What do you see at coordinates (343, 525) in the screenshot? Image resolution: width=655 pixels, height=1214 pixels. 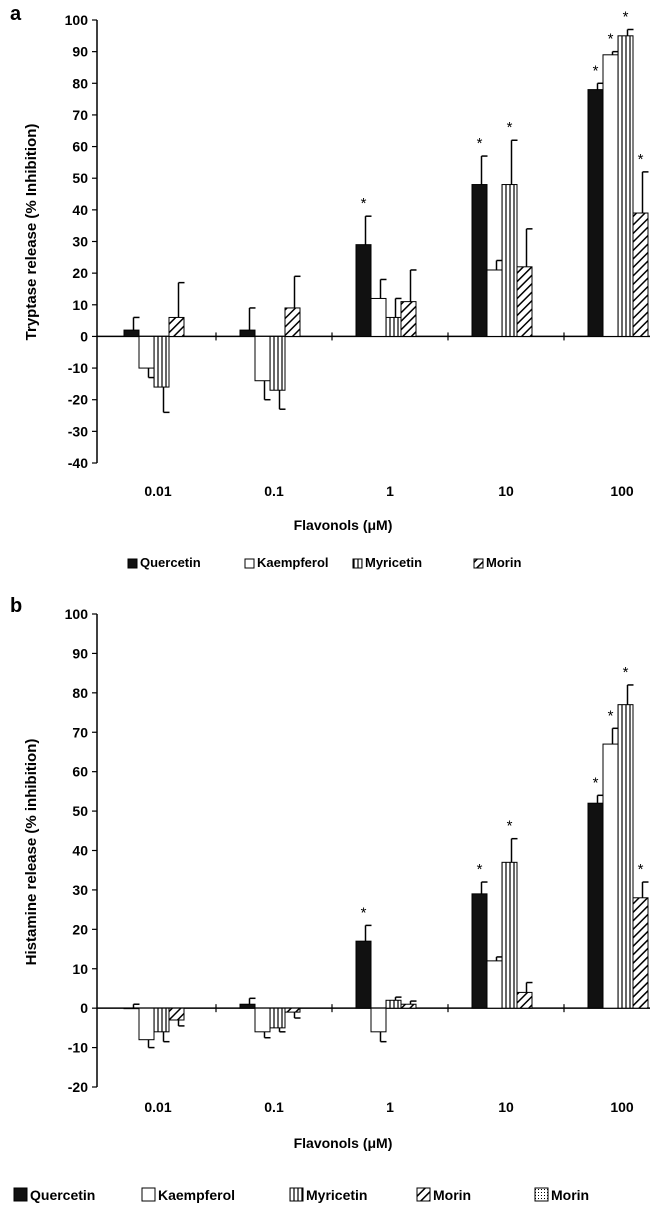 I see `panel-a-x-axis-title: Flavonols (μM)` at bounding box center [343, 525].